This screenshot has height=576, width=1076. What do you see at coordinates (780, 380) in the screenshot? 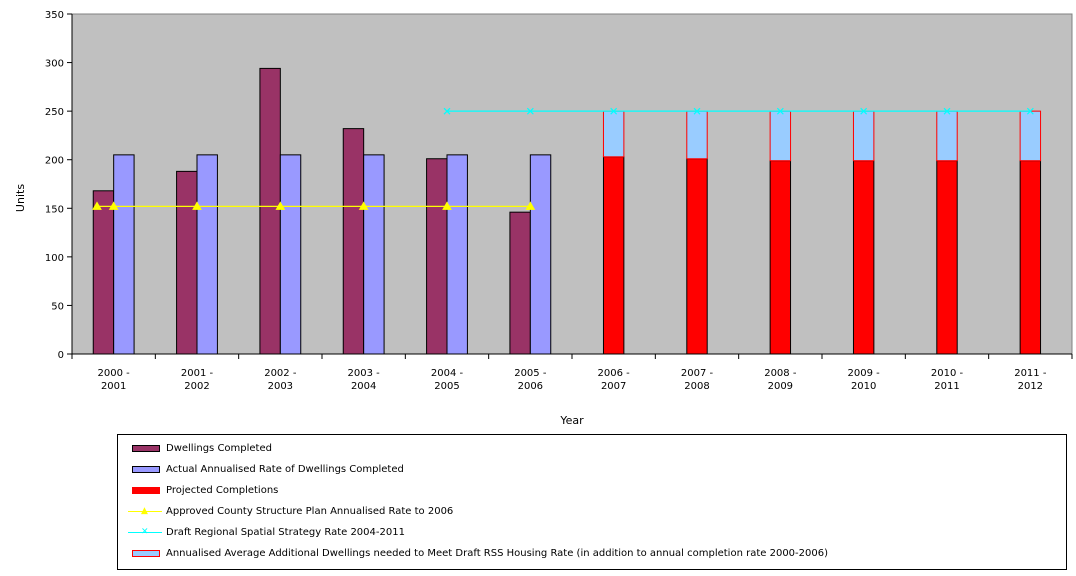
I see `x-tick-label: 2008 -2009` at bounding box center [780, 380].